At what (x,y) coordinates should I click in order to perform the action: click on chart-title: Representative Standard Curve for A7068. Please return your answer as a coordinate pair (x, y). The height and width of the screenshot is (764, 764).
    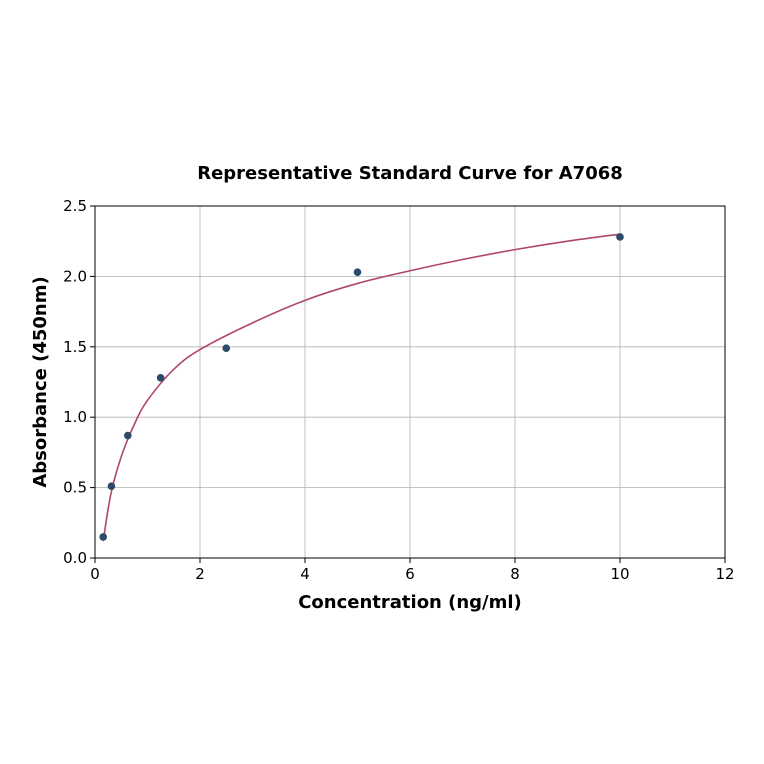
    Looking at the image, I should click on (410, 173).